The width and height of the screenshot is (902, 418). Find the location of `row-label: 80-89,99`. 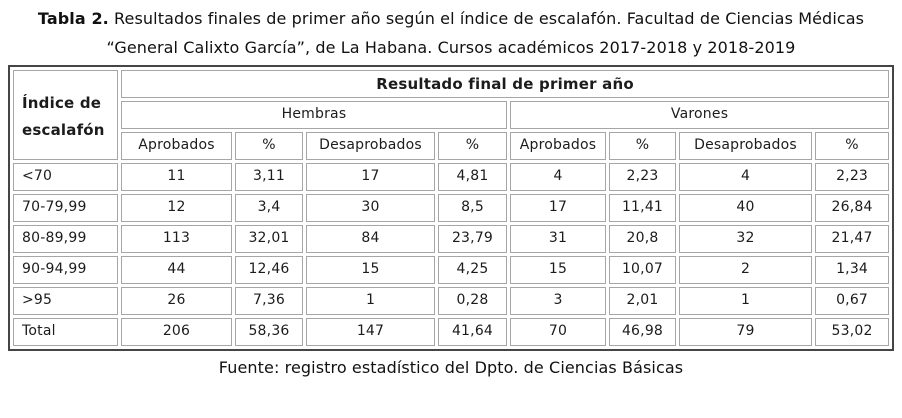

row-label: 80-89,99 is located at coordinates (65, 239).